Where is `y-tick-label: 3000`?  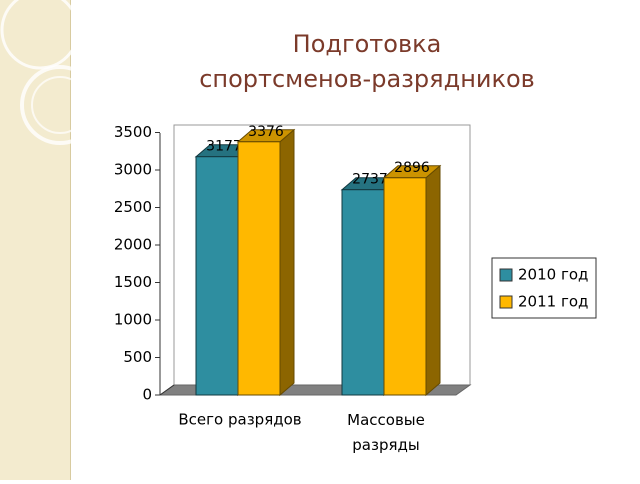
y-tick-label: 3000 is located at coordinates (133, 170).